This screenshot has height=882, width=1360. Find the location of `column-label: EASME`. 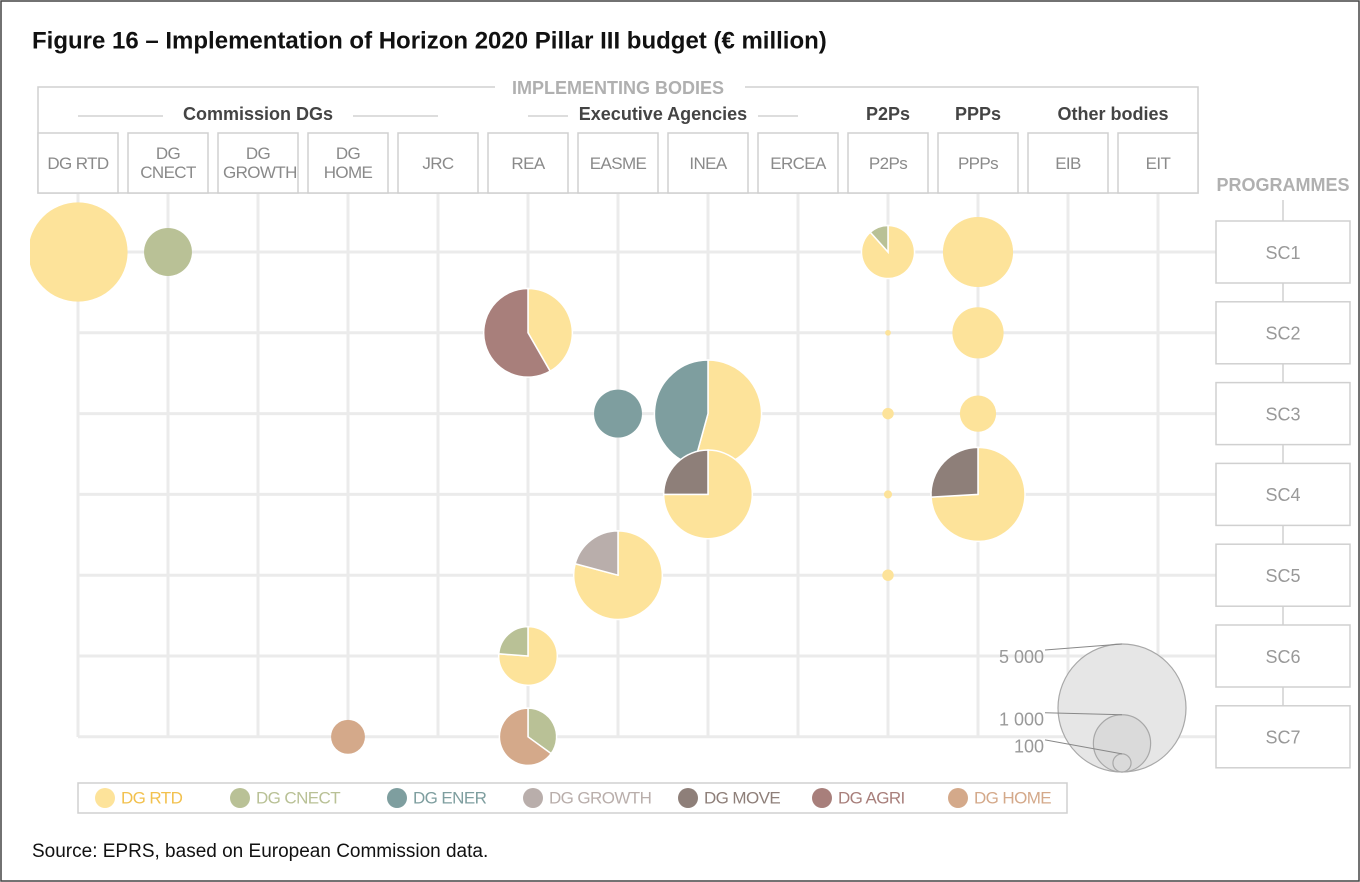

column-label: EASME is located at coordinates (618, 163).